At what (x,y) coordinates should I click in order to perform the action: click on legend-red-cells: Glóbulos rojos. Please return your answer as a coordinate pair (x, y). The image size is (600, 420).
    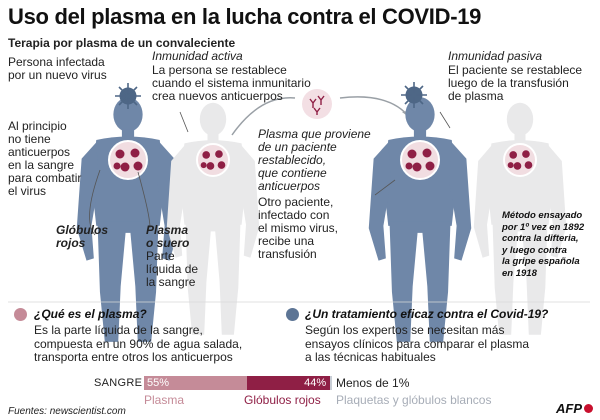
    Looking at the image, I should click on (282, 400).